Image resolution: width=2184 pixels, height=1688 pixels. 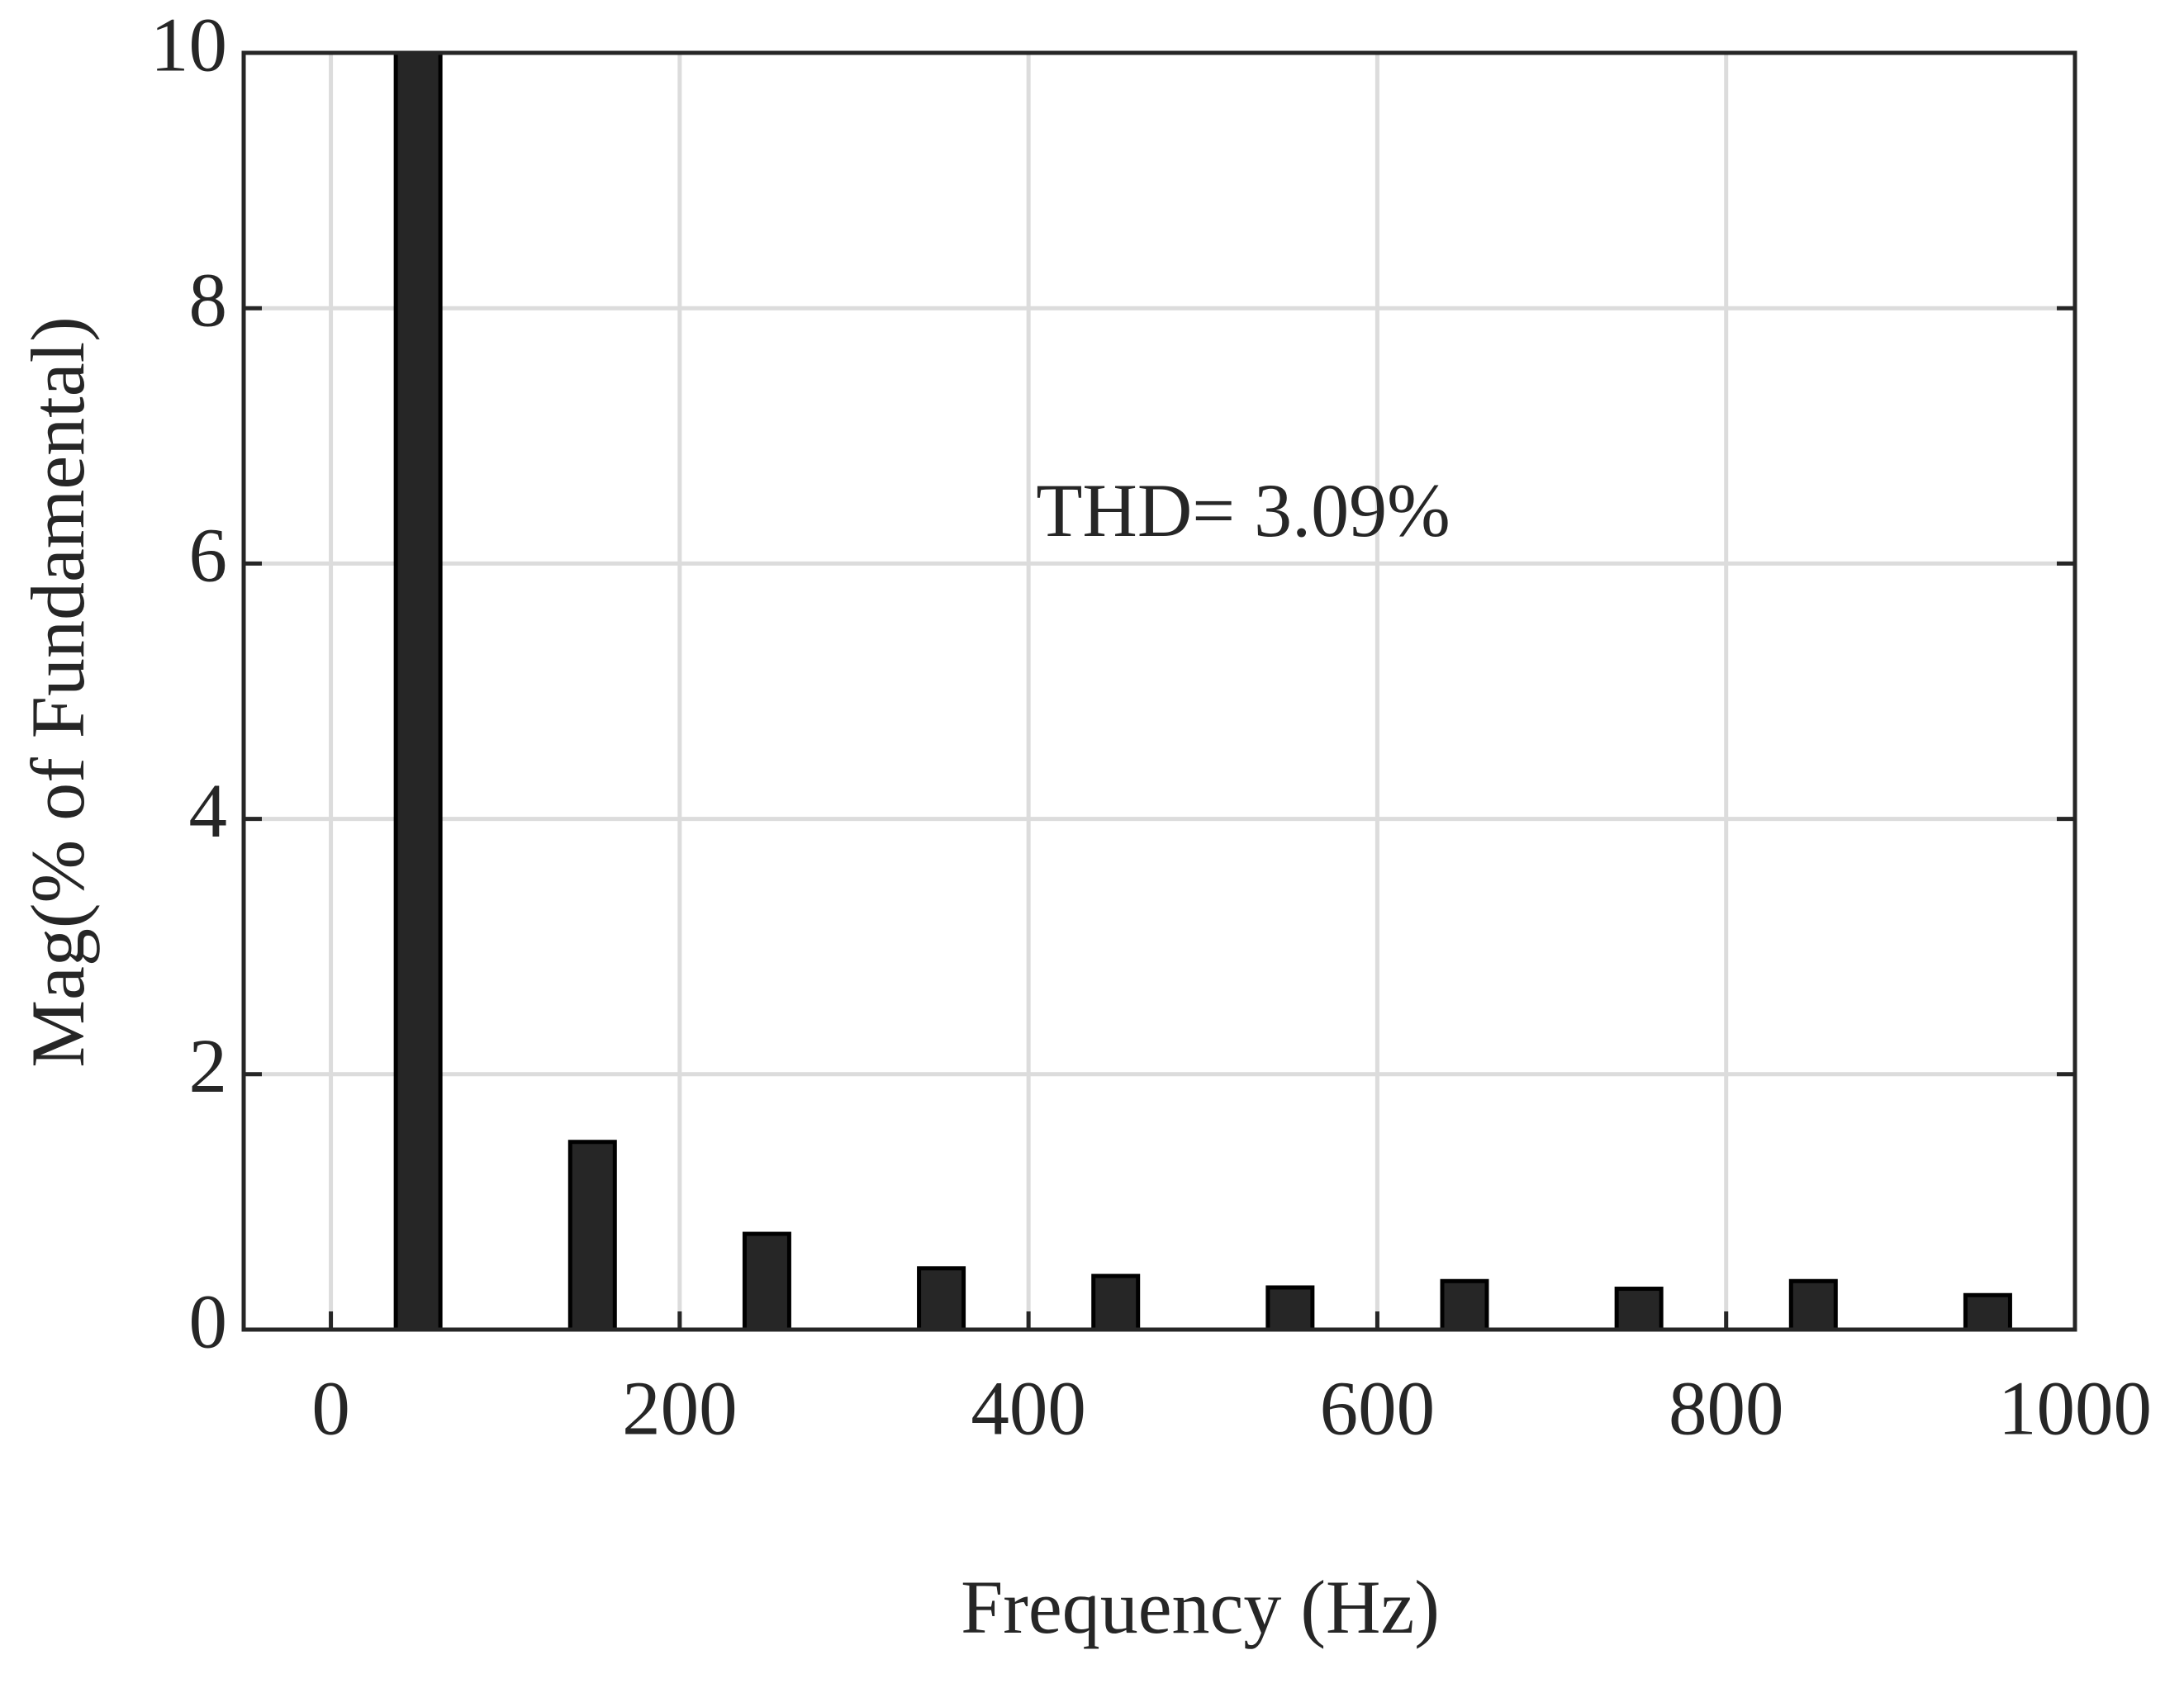 What do you see at coordinates (330, 1408) in the screenshot?
I see `x-tick-label: 0` at bounding box center [330, 1408].